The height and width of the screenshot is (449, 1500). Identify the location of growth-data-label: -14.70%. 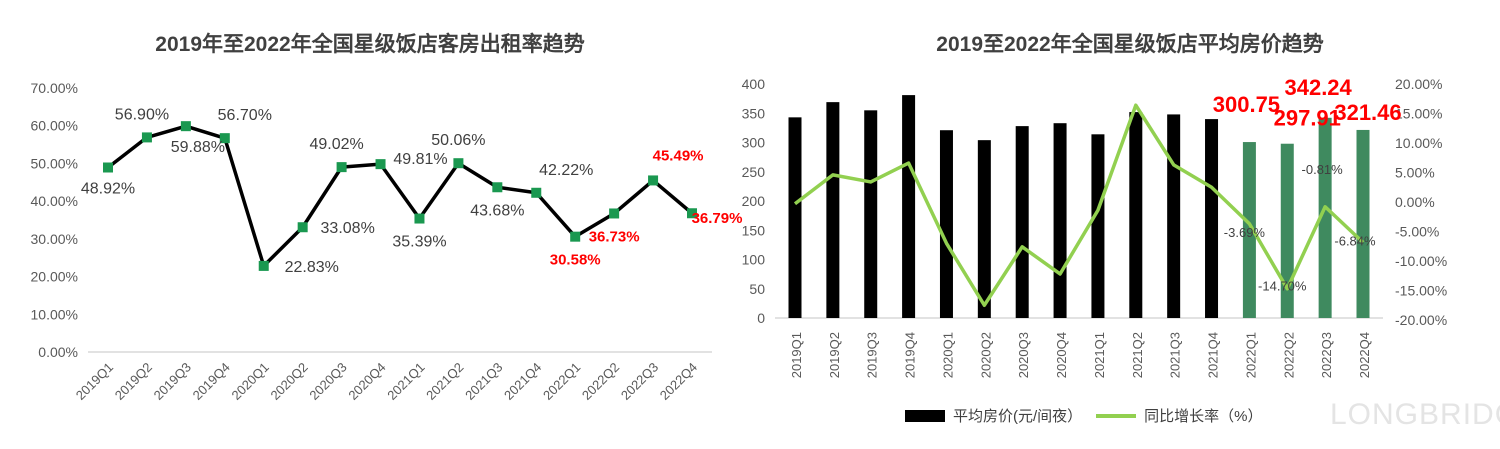
(1282, 286).